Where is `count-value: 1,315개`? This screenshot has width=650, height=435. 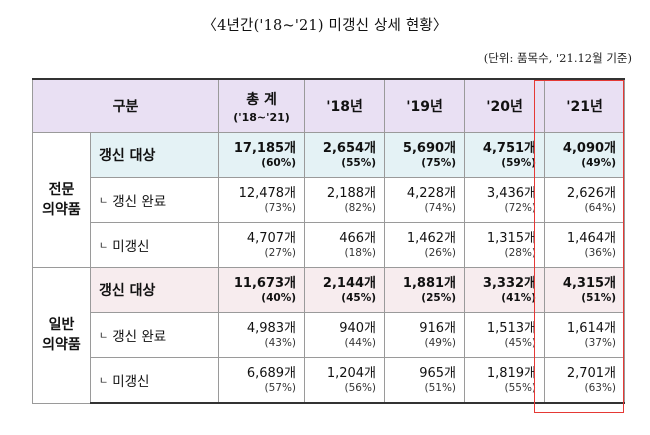
count-value: 1,315개 is located at coordinates (511, 238).